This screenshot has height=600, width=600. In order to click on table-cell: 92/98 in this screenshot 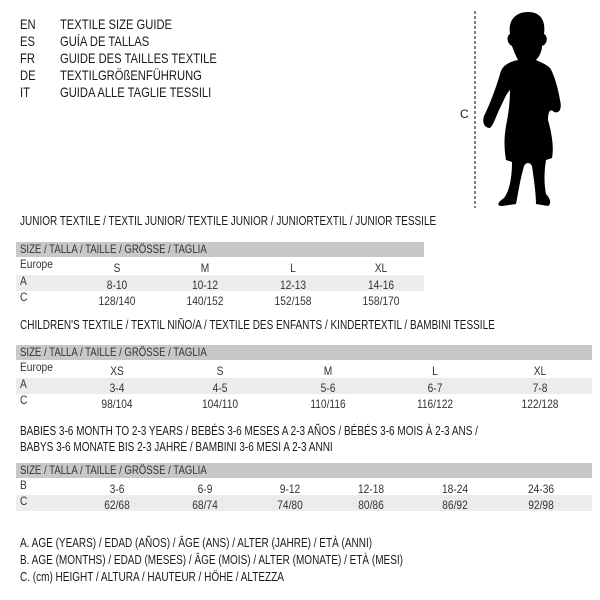, I will do `click(541, 505)`.